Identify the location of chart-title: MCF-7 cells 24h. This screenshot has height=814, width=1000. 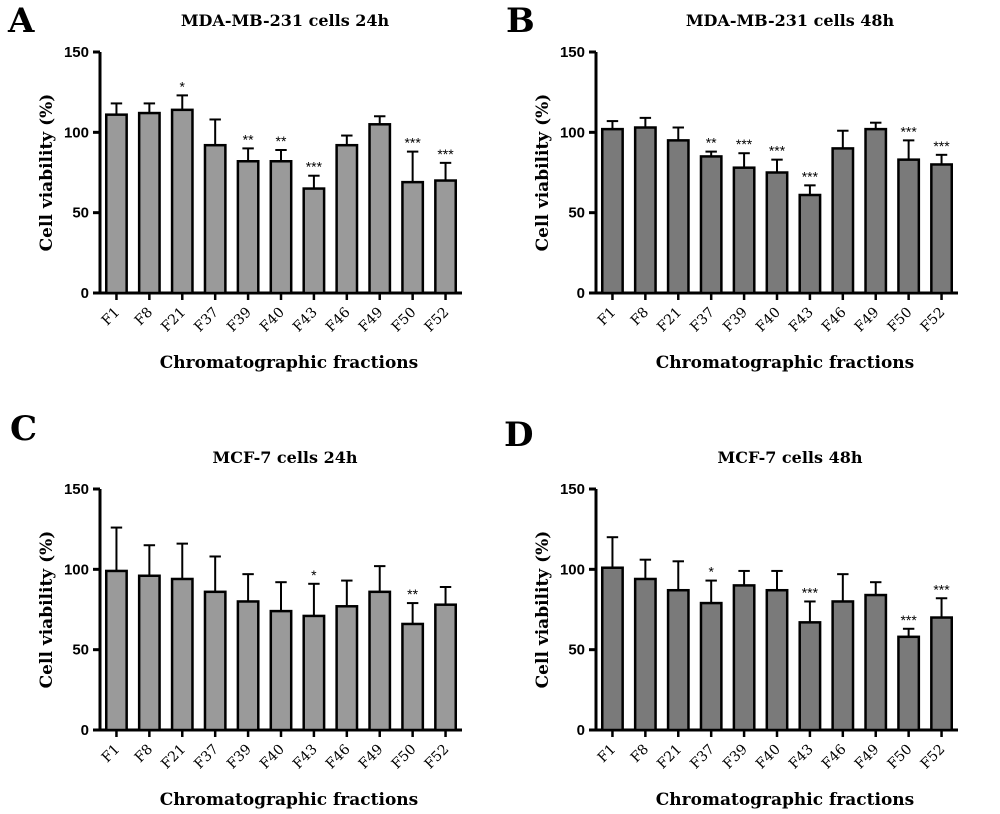
(285, 457).